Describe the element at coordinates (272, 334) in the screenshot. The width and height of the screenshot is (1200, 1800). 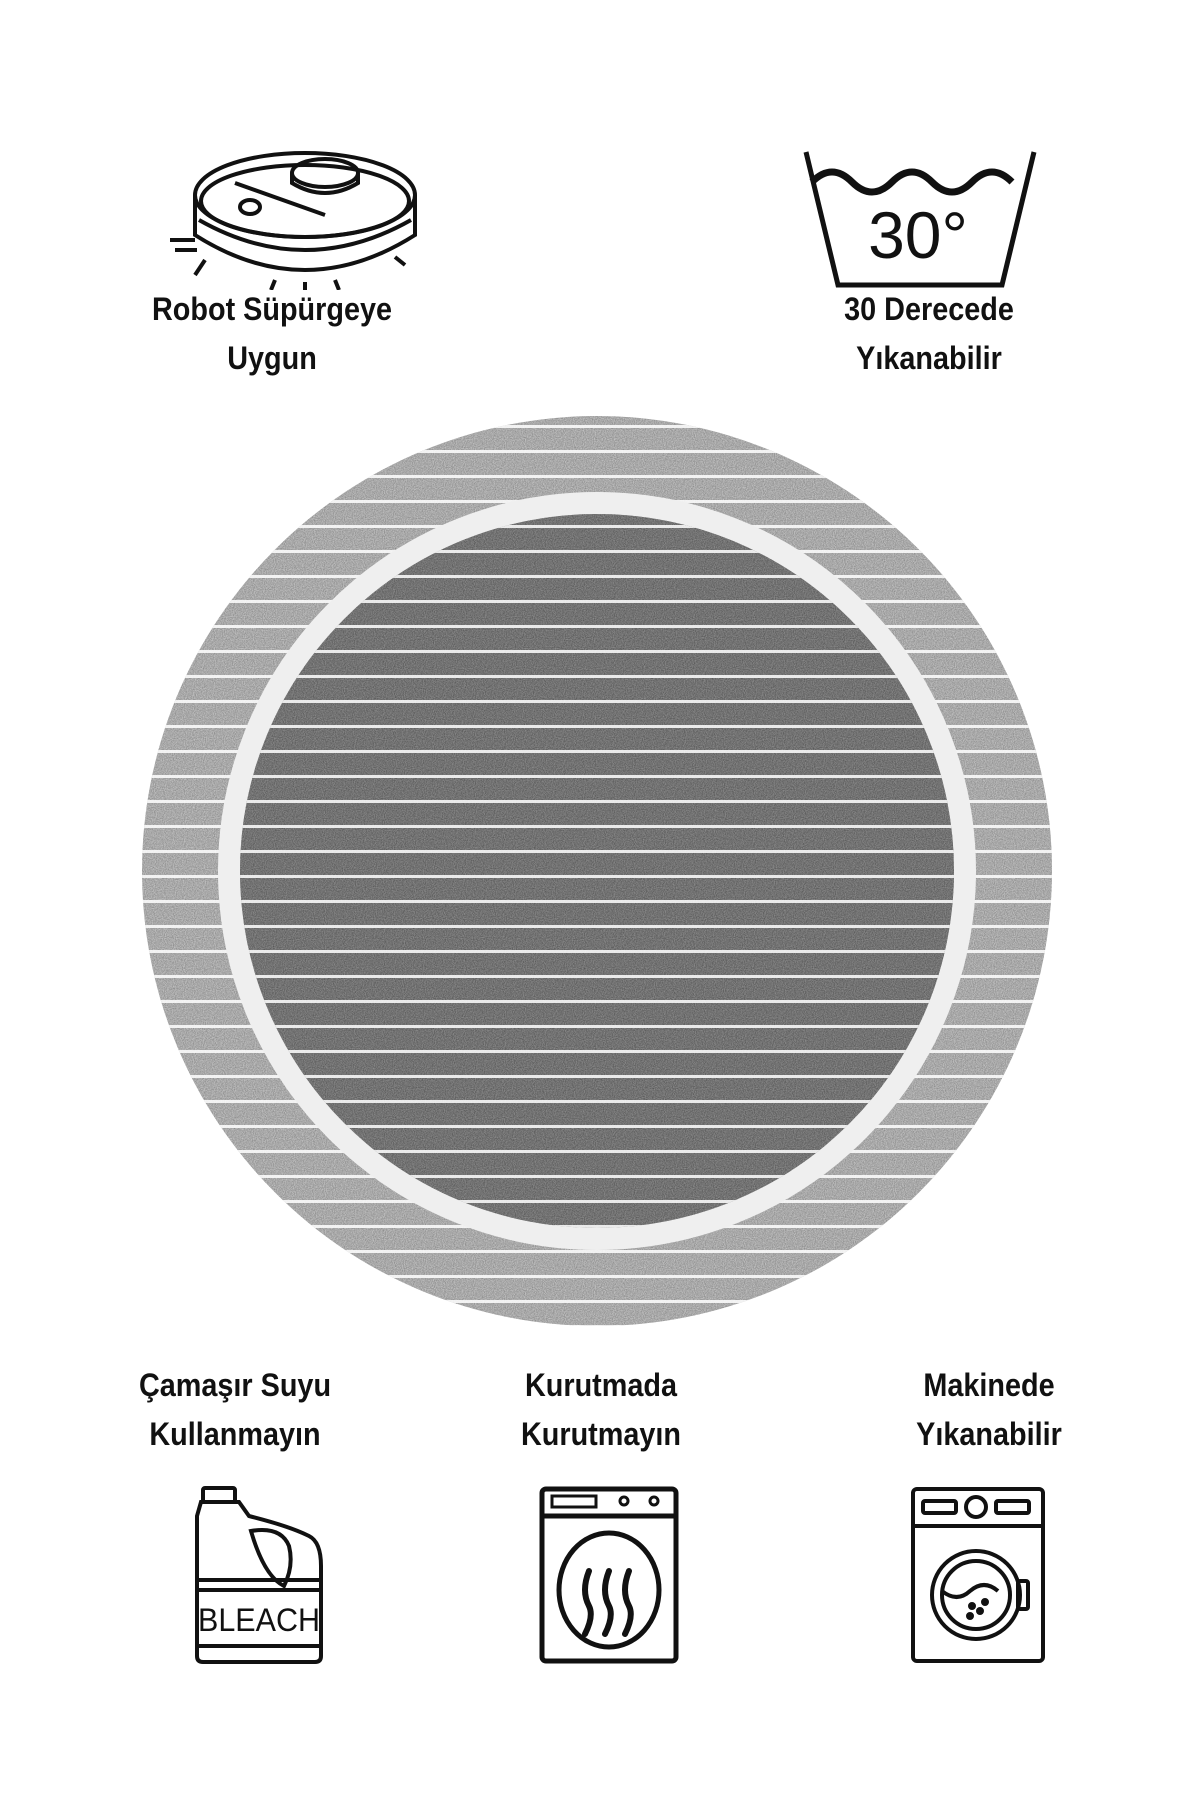
I see `robot-label: Robot Süpürgeye Uygun` at that location.